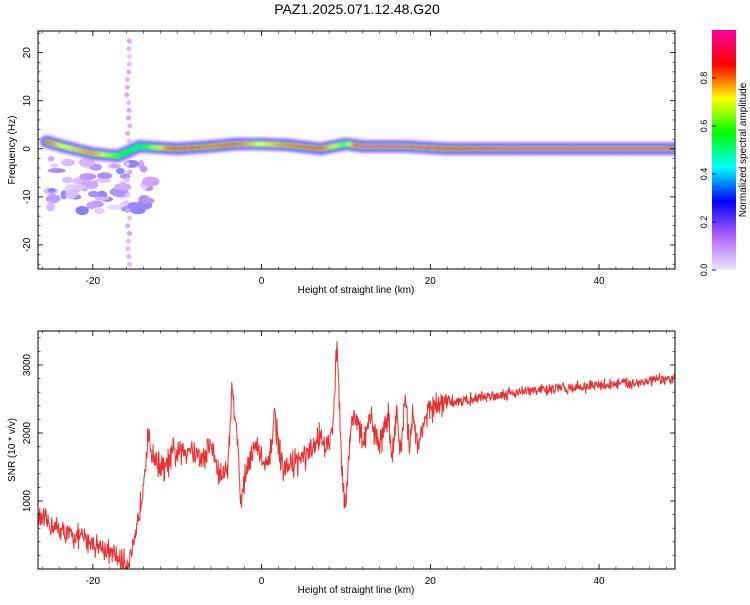 This screenshot has width=750, height=605. Describe the element at coordinates (704, 126) in the screenshot. I see `colorbar-tick-label: 0.6` at that location.